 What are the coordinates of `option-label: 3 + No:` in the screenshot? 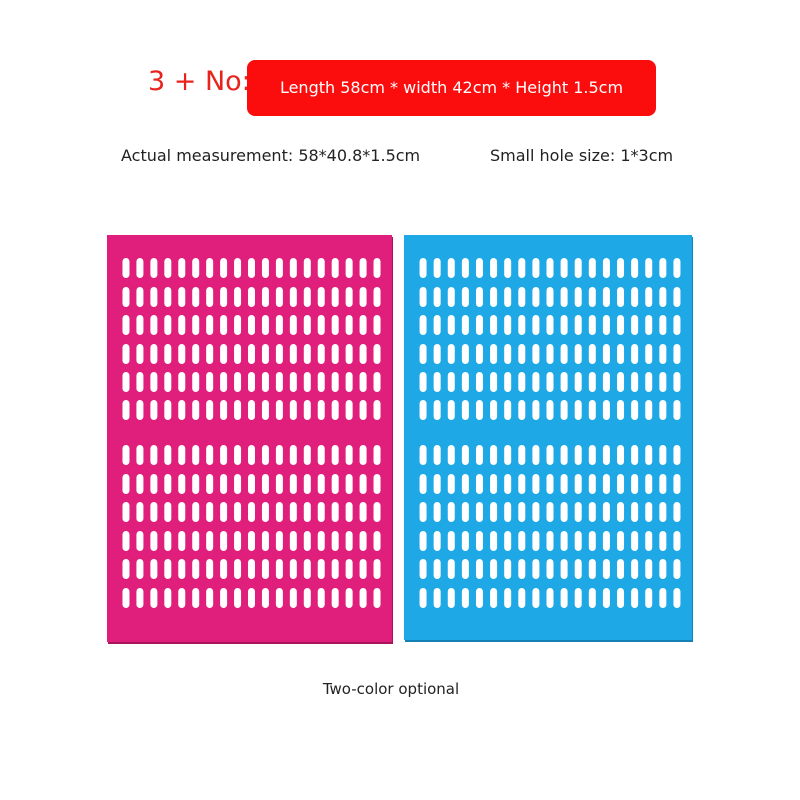 It's located at (199, 81).